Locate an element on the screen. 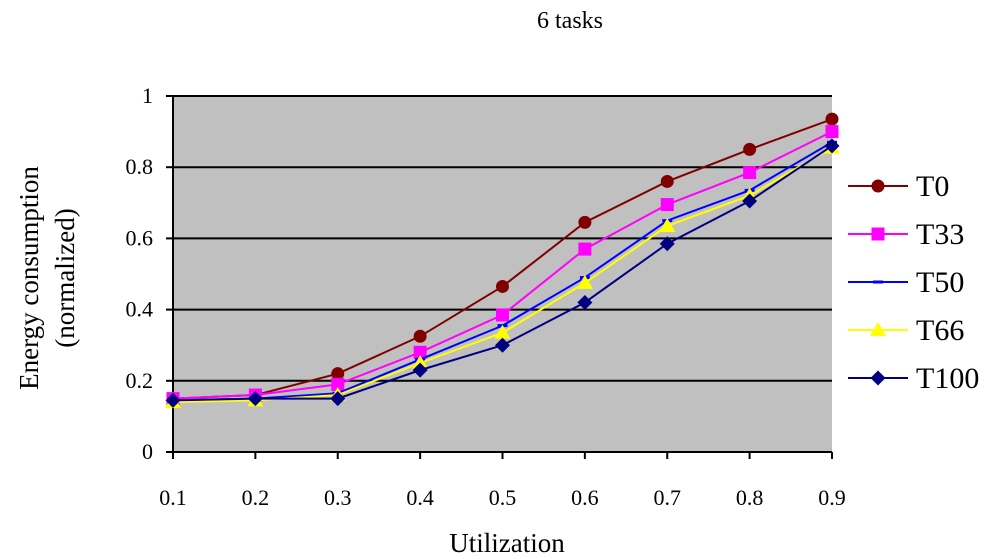 This screenshot has width=1000, height=559. x-tick-label-8: 0.9 is located at coordinates (832, 497).